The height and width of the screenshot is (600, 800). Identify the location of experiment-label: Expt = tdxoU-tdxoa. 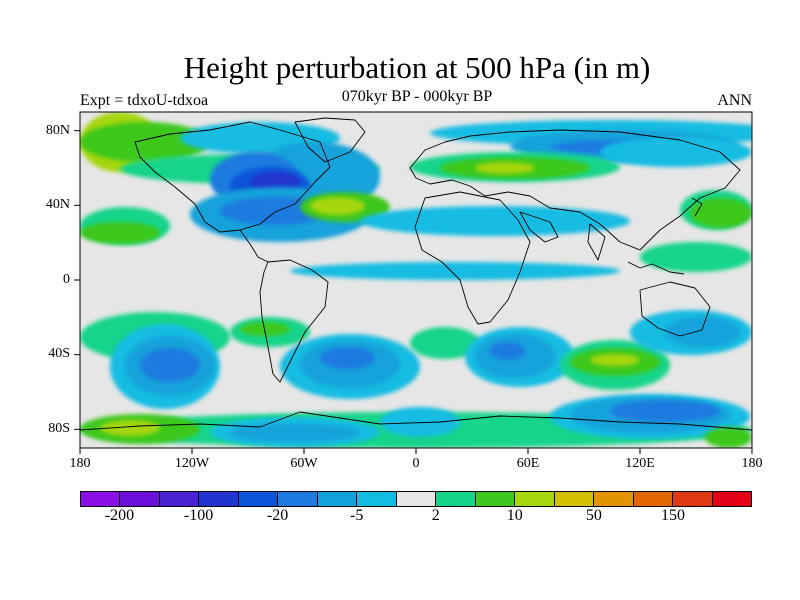
(144, 100).